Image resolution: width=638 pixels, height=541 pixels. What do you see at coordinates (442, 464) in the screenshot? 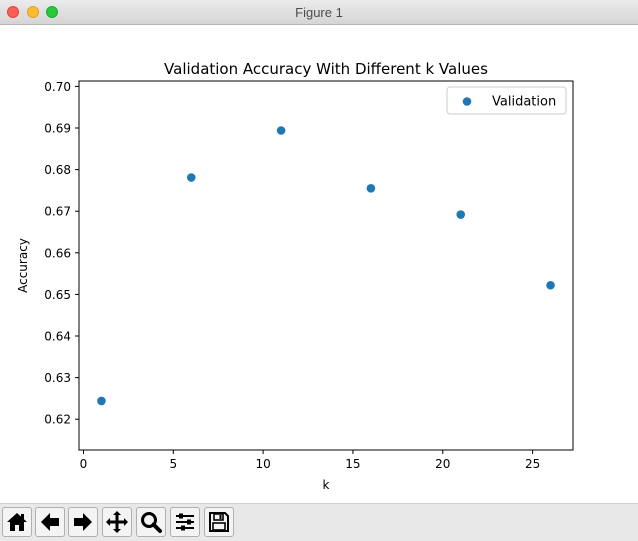
I see `x-tick-label: 20` at bounding box center [442, 464].